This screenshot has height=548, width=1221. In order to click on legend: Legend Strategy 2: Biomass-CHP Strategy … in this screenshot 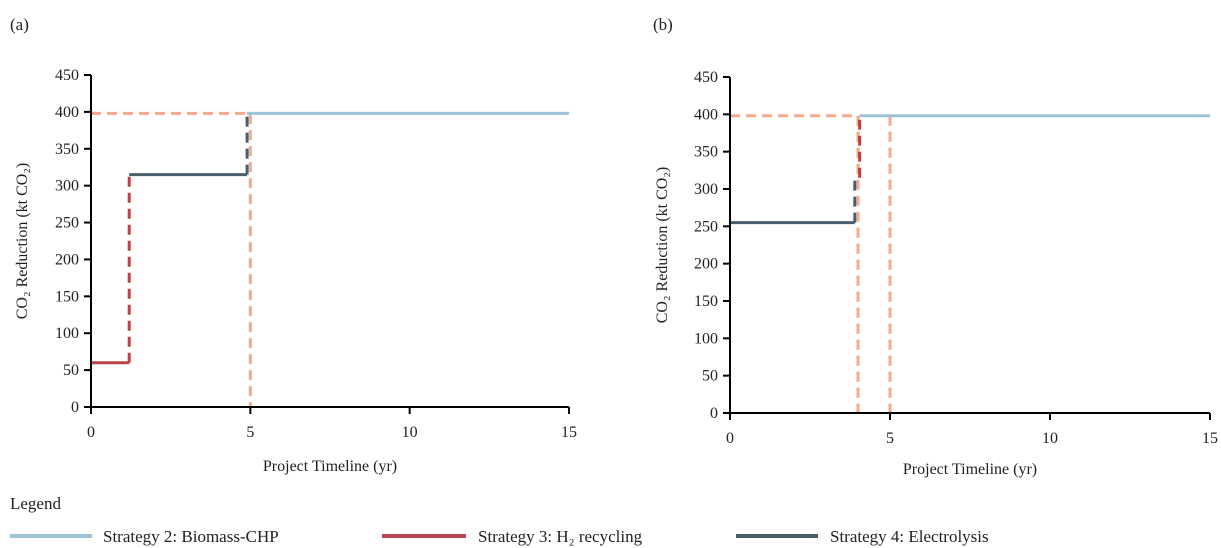, I will do `click(499, 520)`.